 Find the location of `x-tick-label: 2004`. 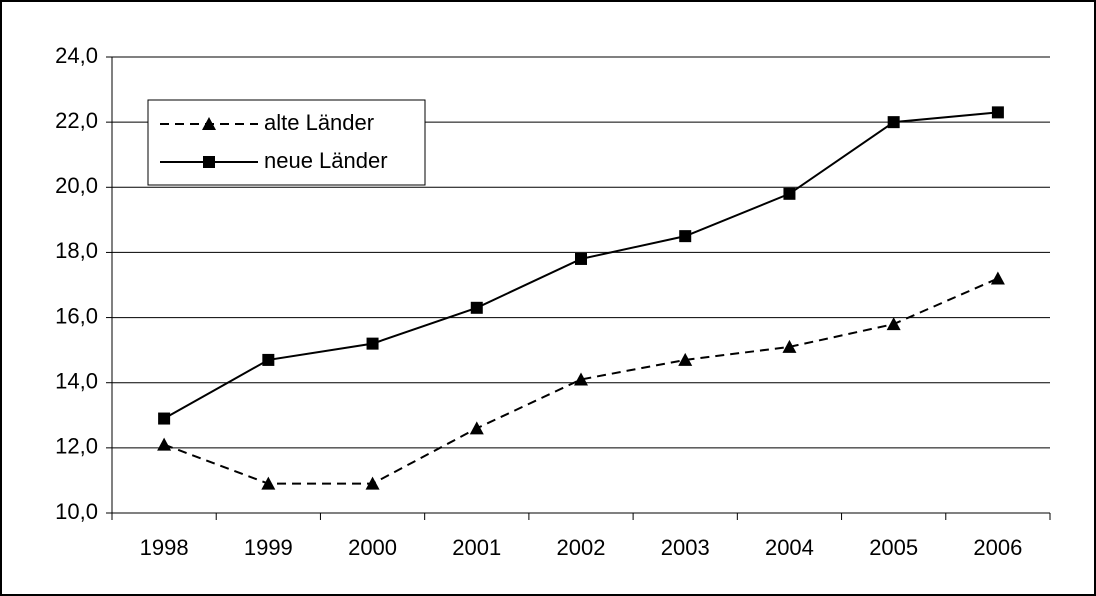

x-tick-label: 2004 is located at coordinates (789, 547).